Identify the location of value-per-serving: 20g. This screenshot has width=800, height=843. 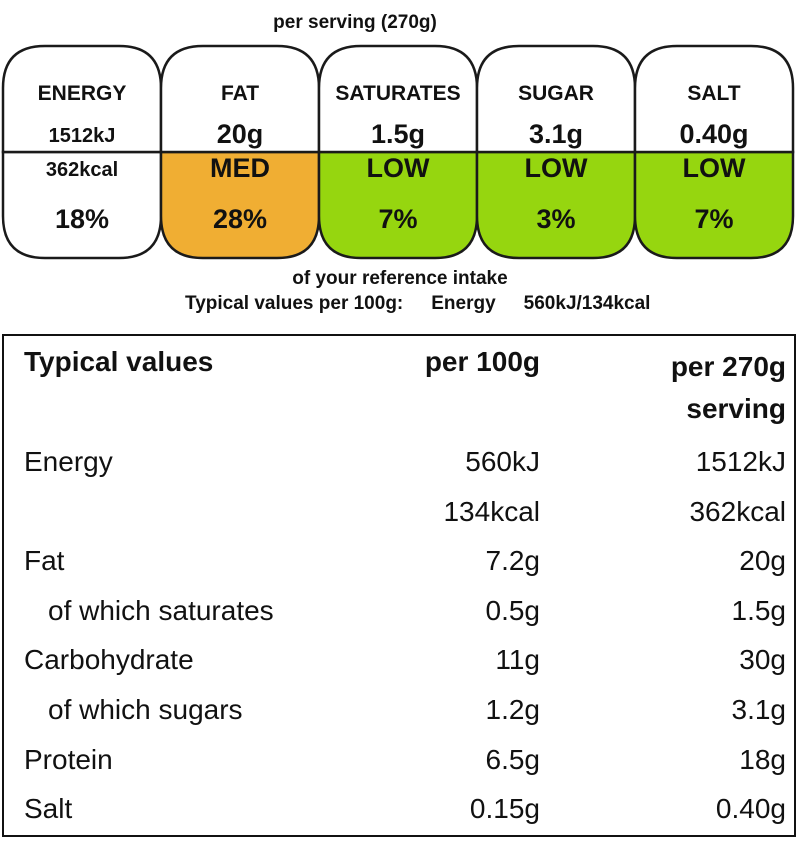
(762, 561).